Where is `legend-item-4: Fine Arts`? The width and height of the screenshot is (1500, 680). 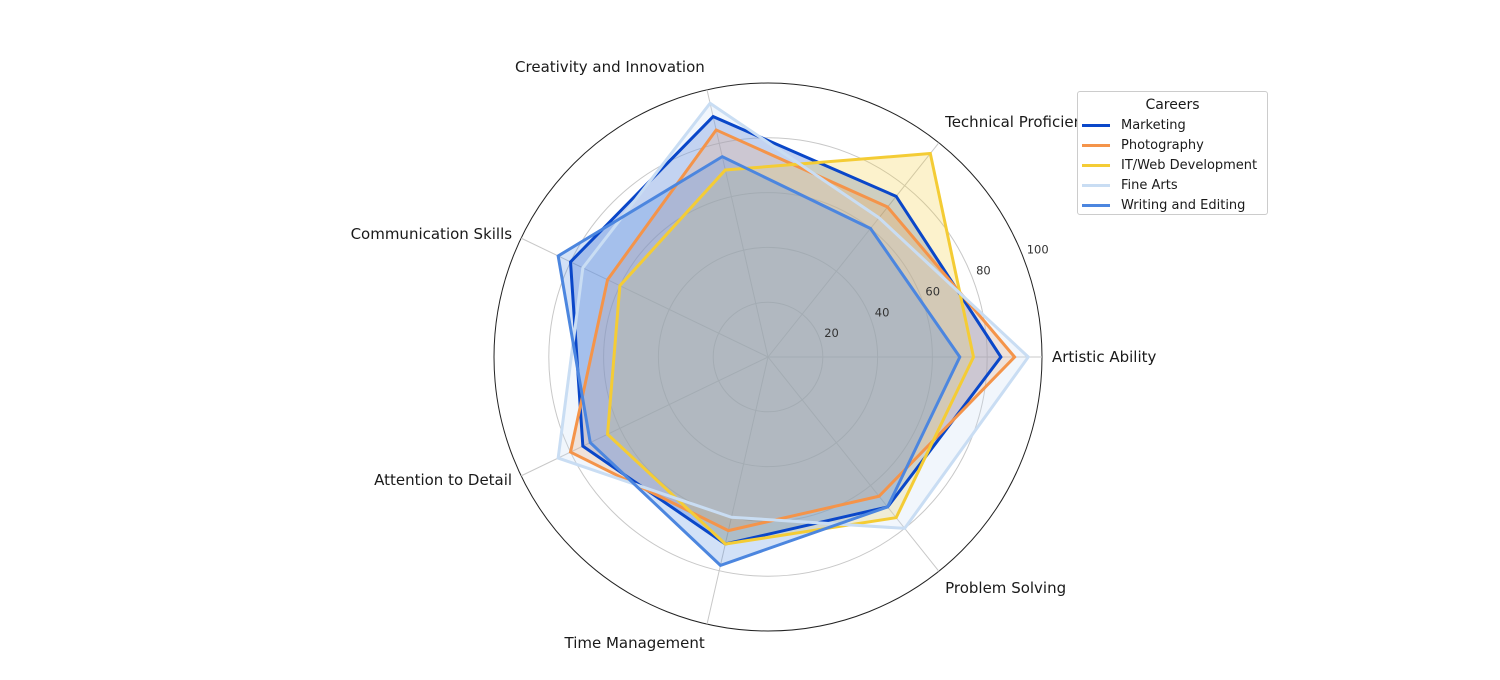 legend-item-4: Fine Arts is located at coordinates (1172, 185).